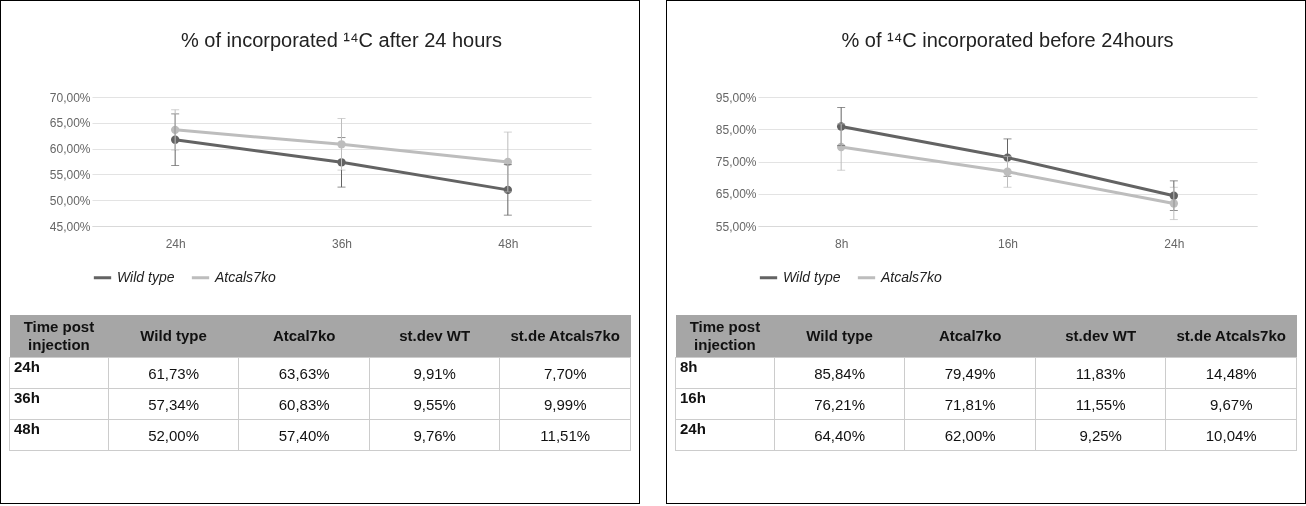  Describe the element at coordinates (1007, 40) in the screenshot. I see `chart-title: % of ¹⁴C incorporated before 24hours` at that location.